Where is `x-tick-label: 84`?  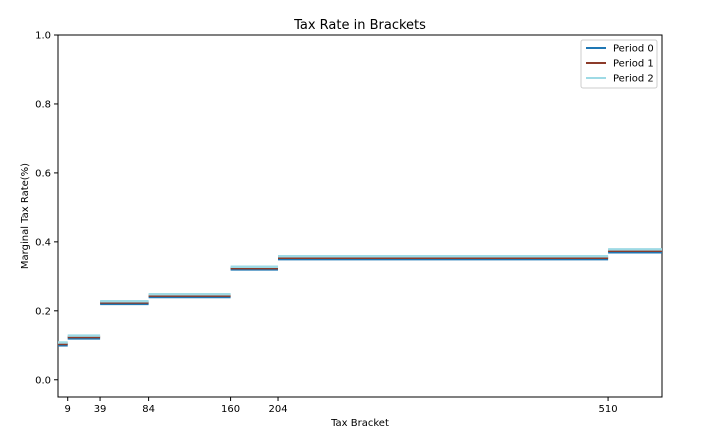 x-tick-label: 84 is located at coordinates (148, 409).